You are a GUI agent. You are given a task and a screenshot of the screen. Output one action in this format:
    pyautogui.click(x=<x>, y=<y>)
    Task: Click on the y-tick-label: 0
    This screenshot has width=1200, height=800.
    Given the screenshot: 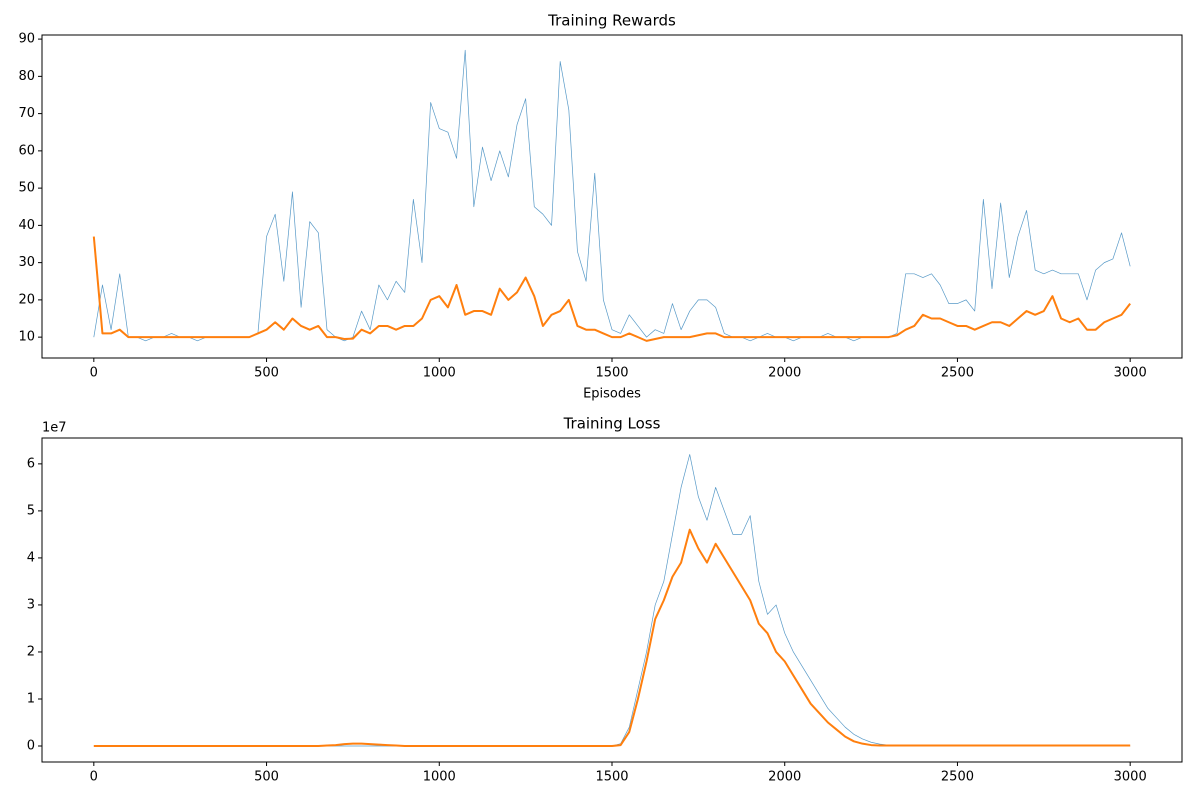 What is the action you would take?
    pyautogui.click(x=31, y=746)
    